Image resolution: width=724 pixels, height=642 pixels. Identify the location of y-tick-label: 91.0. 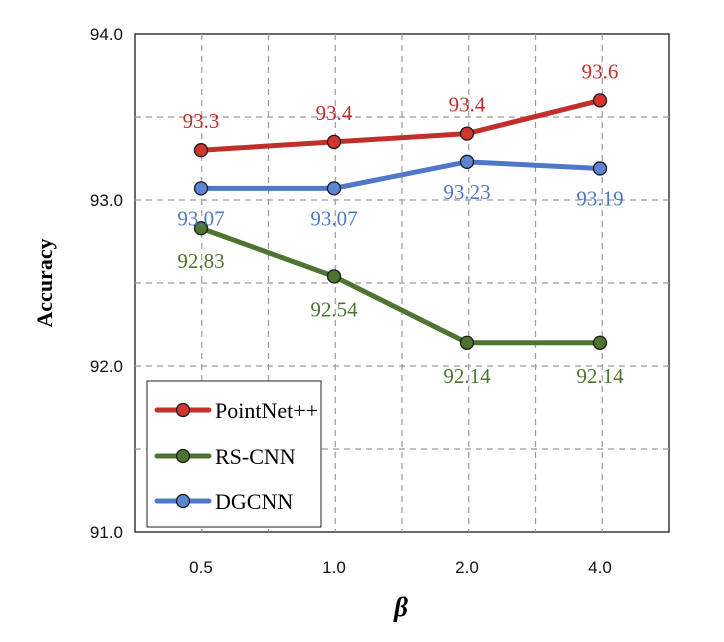
(106, 532).